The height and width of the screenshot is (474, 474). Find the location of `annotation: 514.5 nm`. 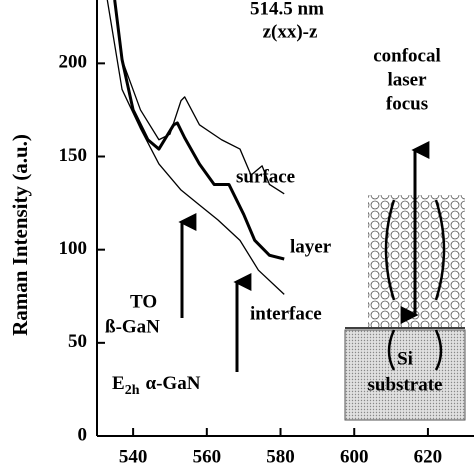

annotation: 514.5 nm is located at coordinates (287, 9).